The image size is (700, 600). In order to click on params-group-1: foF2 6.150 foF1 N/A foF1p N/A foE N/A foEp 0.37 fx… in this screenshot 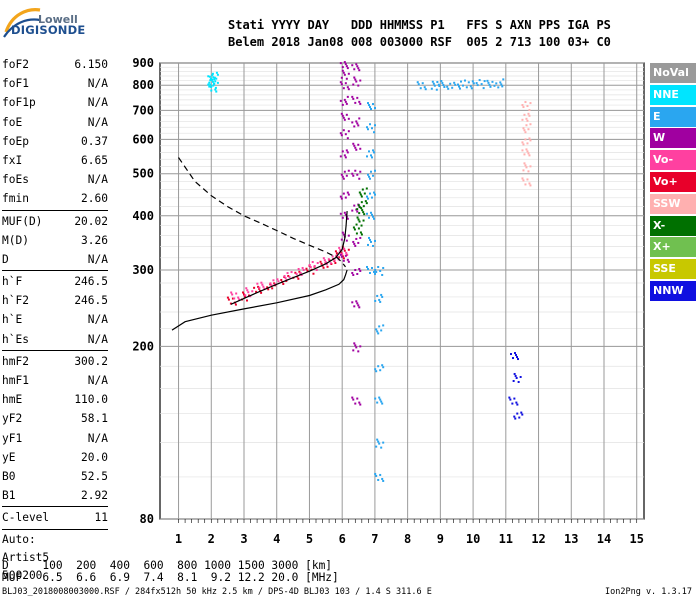, I will do `click(55, 132)`.